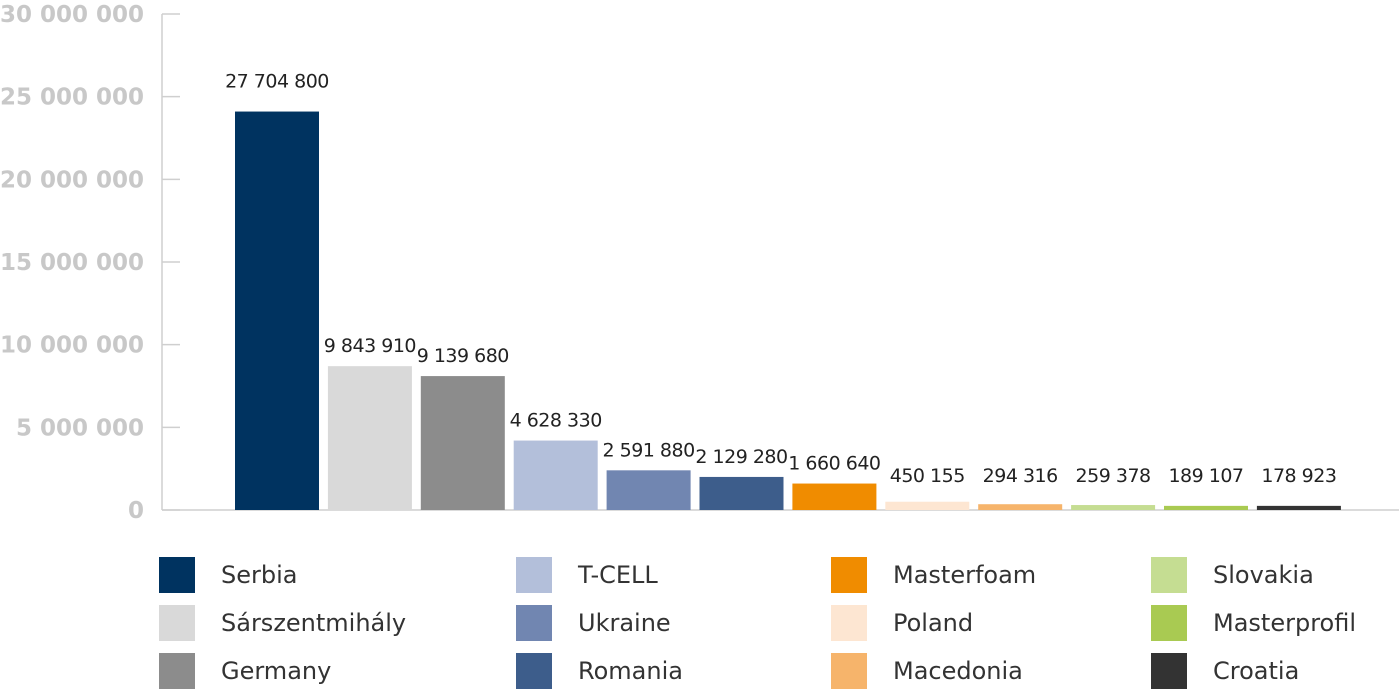 Image resolution: width=1399 pixels, height=691 pixels. Describe the element at coordinates (1020, 507) in the screenshot. I see `bar-macedonia` at that location.